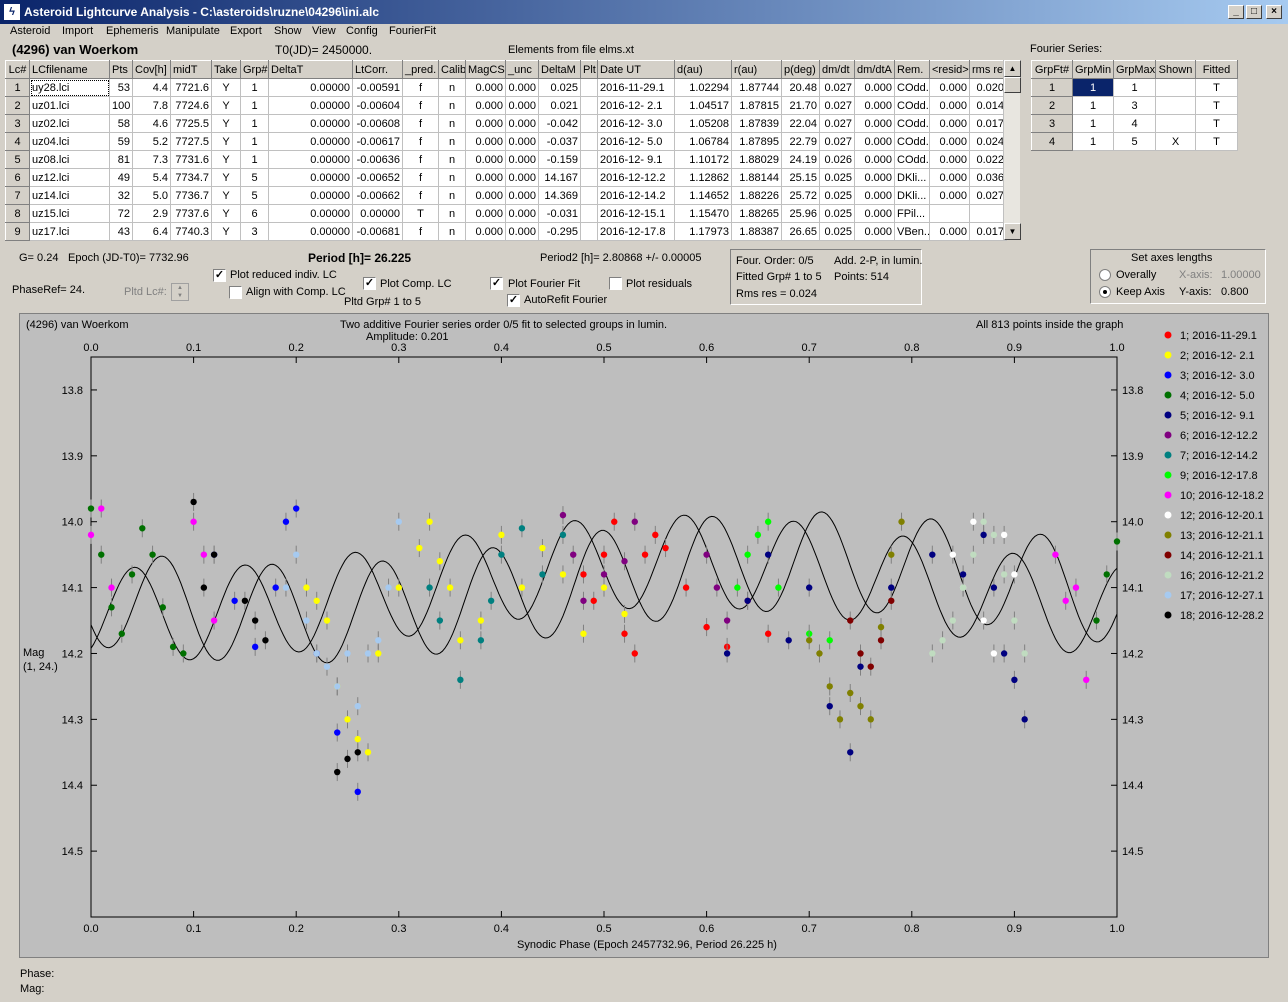  What do you see at coordinates (1175, 69) in the screenshot?
I see `fourier-column-header: Shown` at bounding box center [1175, 69].